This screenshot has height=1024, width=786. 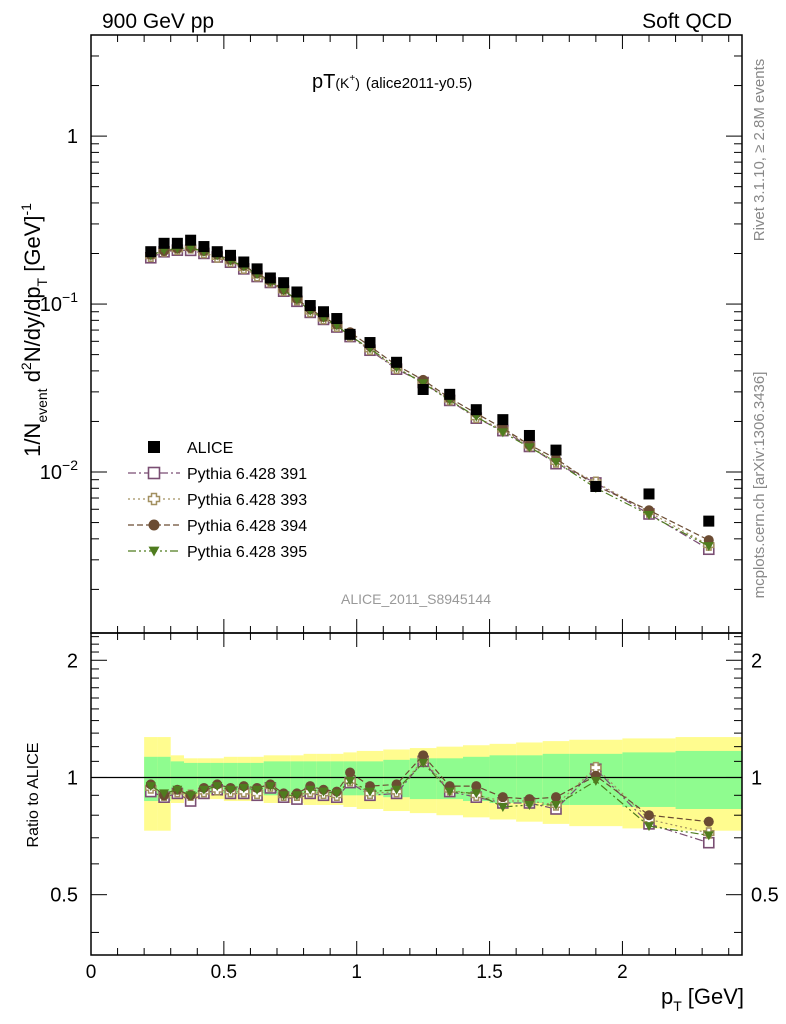 What do you see at coordinates (33, 795) in the screenshot?
I see `ratio-y-axis-label: Ratio to ALICE` at bounding box center [33, 795].